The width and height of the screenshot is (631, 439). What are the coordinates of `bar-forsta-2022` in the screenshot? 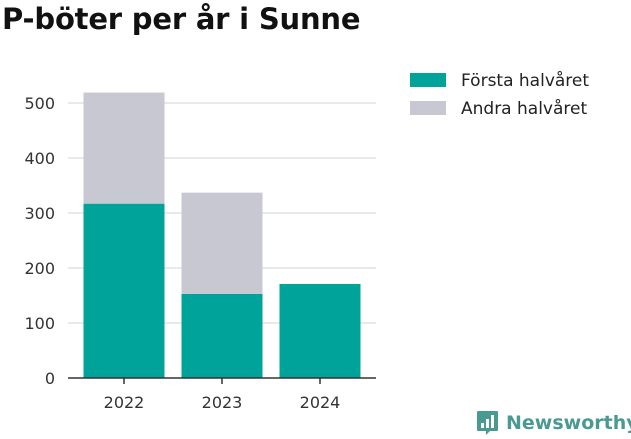 It's located at (124, 290).